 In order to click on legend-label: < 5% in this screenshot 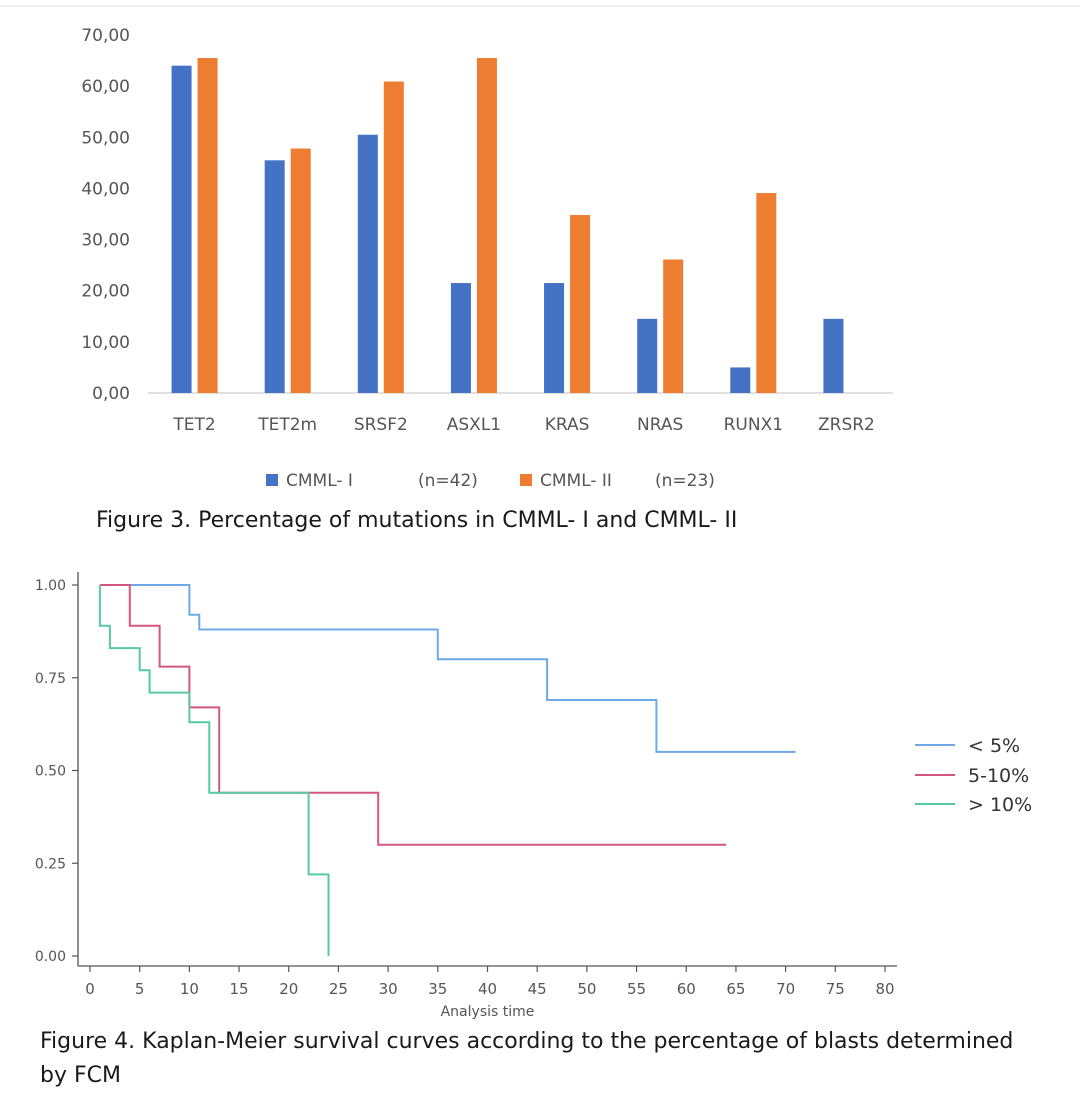, I will do `click(994, 746)`.